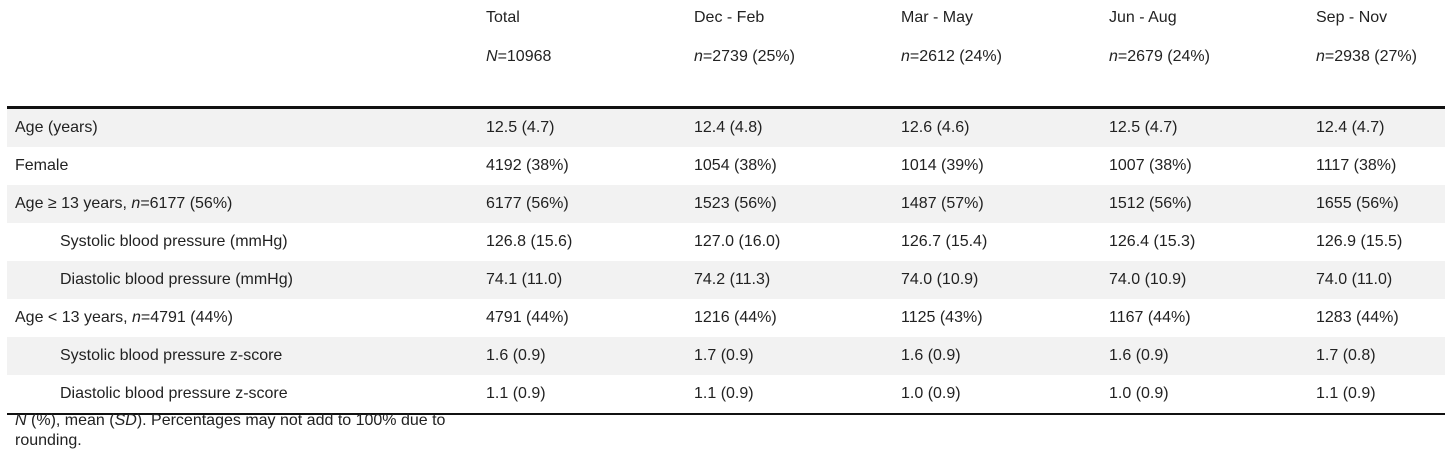 The width and height of the screenshot is (1452, 472). I want to click on cell-value: 1655 (56%), so click(1376, 204).